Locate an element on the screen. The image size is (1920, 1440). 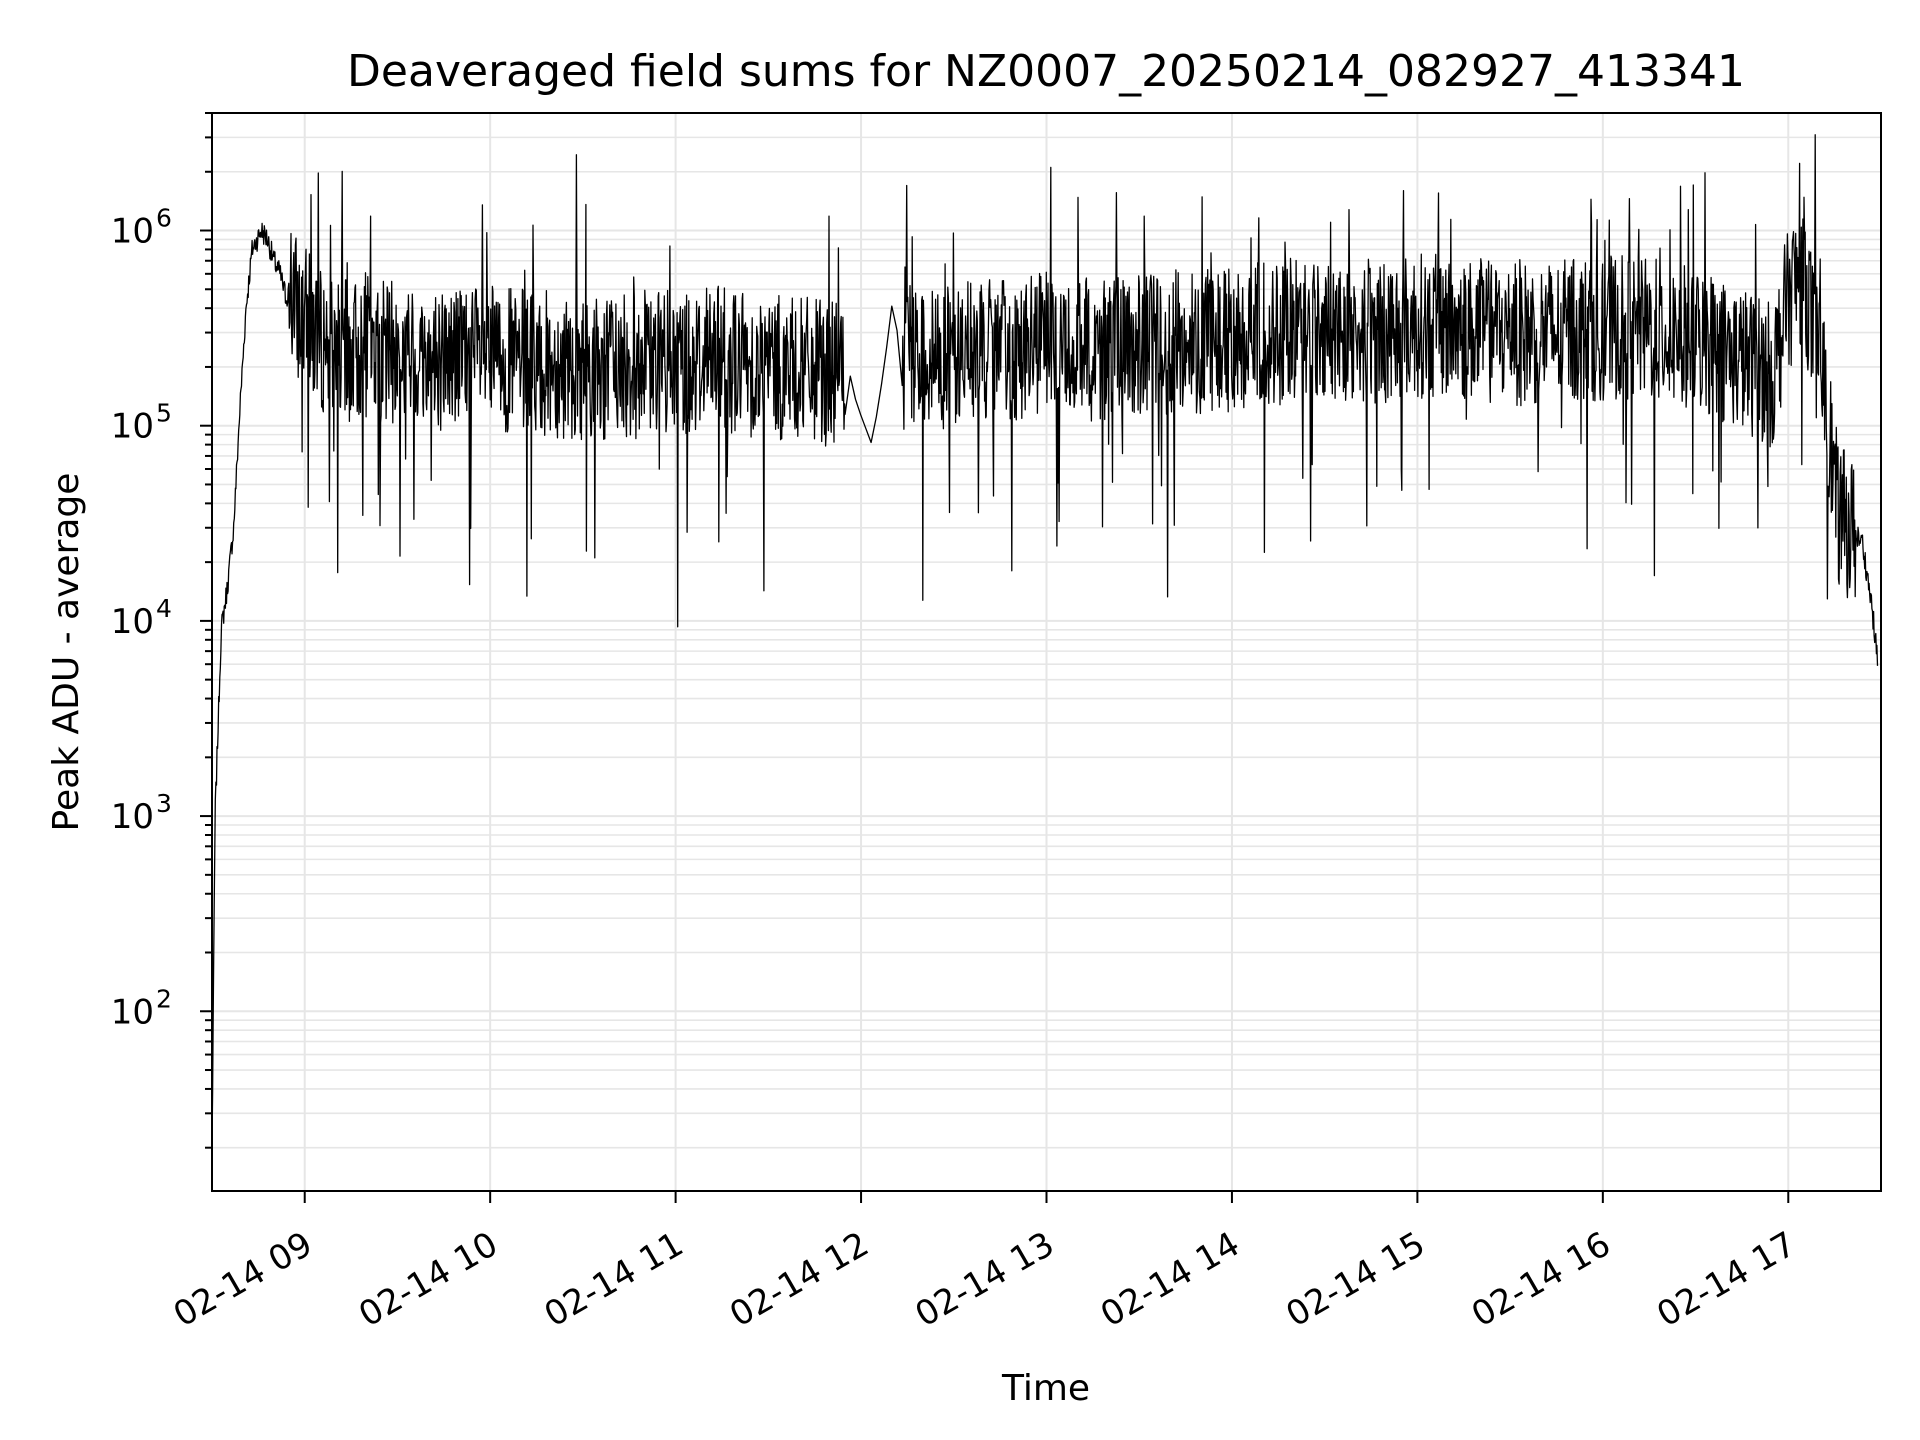
y-tick-label-exponent: 5 is located at coordinates (164, 413).